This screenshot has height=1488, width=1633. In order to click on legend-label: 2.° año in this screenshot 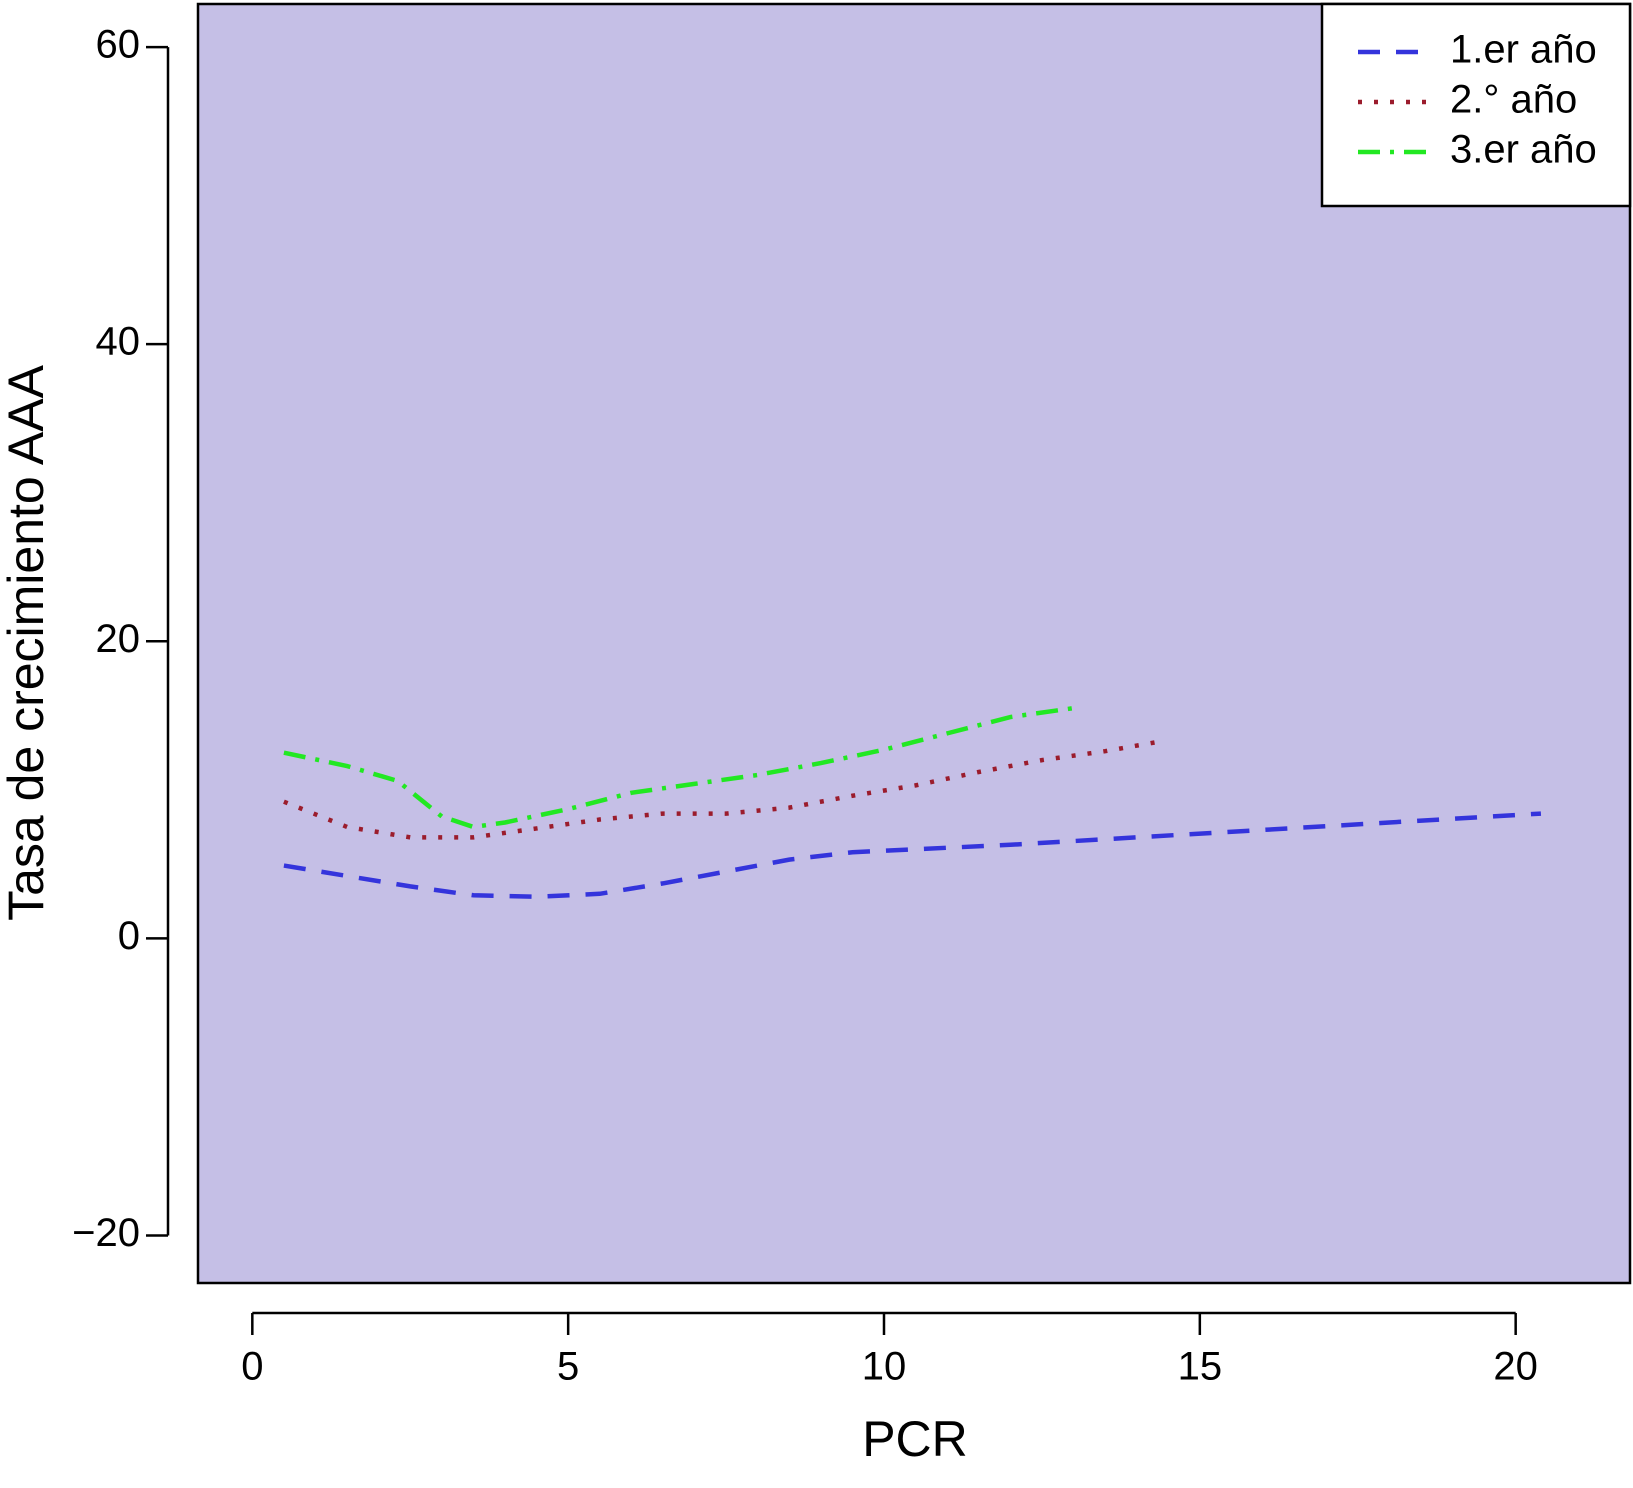, I will do `click(1513, 100)`.